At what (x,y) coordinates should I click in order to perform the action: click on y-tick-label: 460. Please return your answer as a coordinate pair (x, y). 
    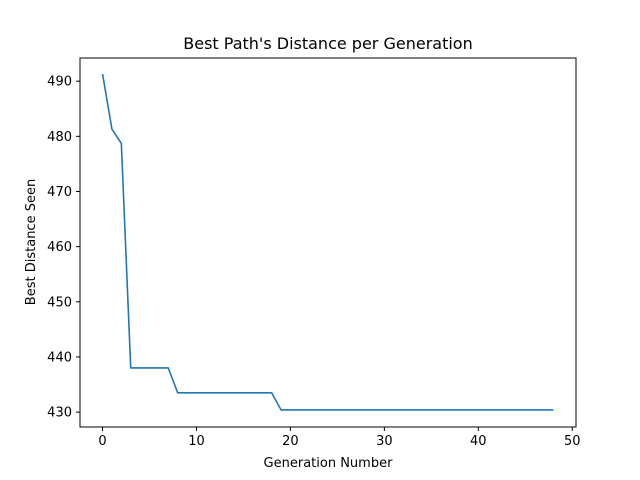
    Looking at the image, I should click on (59, 247).